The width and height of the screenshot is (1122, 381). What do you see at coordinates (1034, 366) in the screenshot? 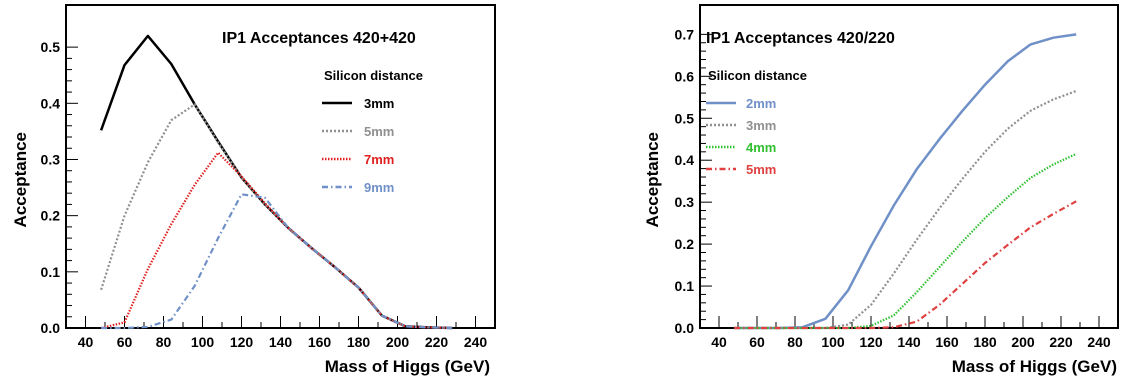
I see `x-axis-label-right: Mass of Higgs (GeV)` at bounding box center [1034, 366].